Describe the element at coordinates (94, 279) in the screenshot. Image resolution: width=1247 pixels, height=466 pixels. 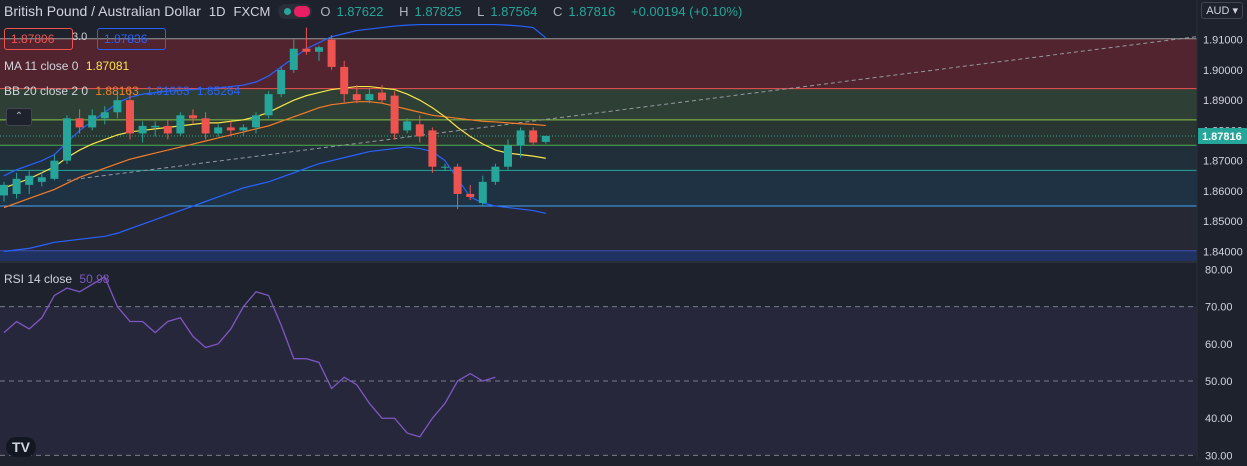
I see `rsi-value: 50.98` at that location.